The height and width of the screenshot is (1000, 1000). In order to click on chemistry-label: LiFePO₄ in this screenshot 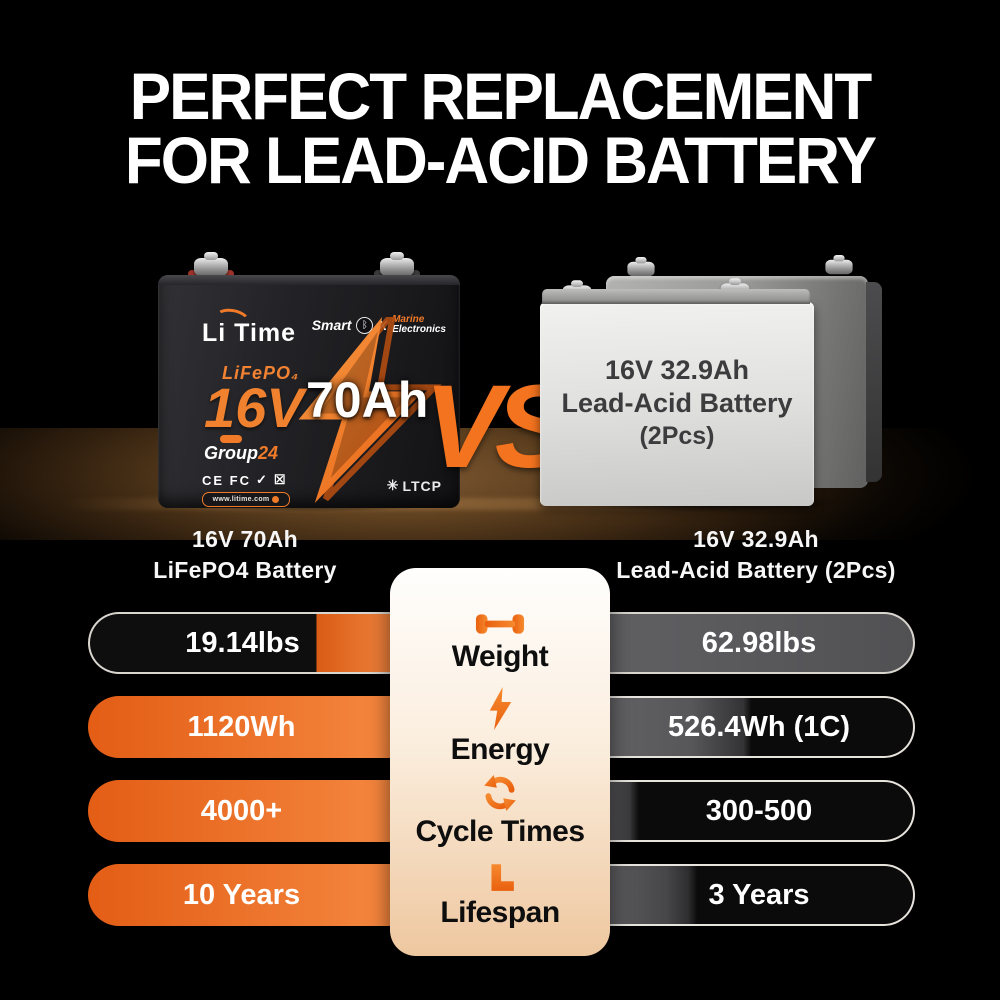, I will do `click(261, 373)`.